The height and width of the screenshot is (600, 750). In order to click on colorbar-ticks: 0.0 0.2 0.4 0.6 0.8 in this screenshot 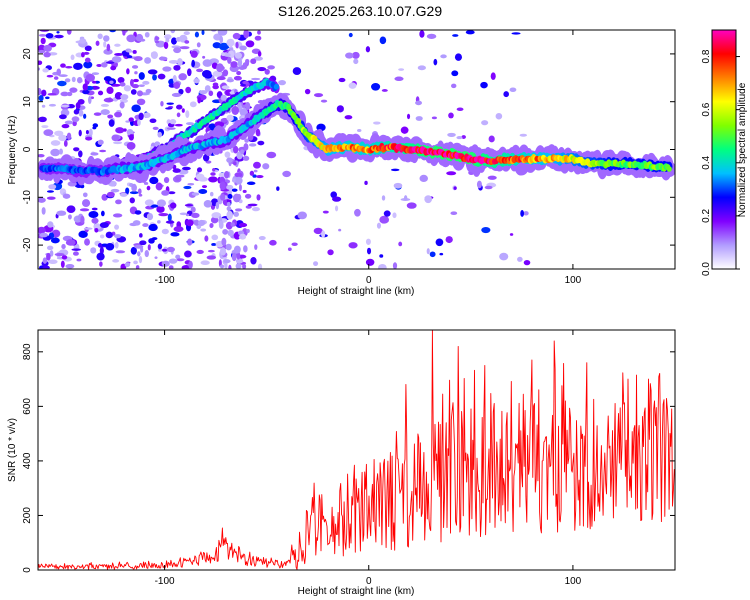, I will do `click(720, 162)`.